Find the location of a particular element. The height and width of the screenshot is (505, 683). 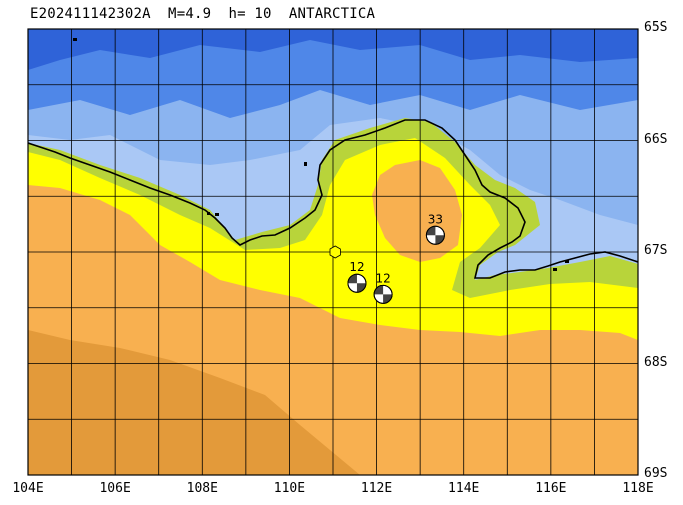

lon-label: 104E is located at coordinates (28, 488).